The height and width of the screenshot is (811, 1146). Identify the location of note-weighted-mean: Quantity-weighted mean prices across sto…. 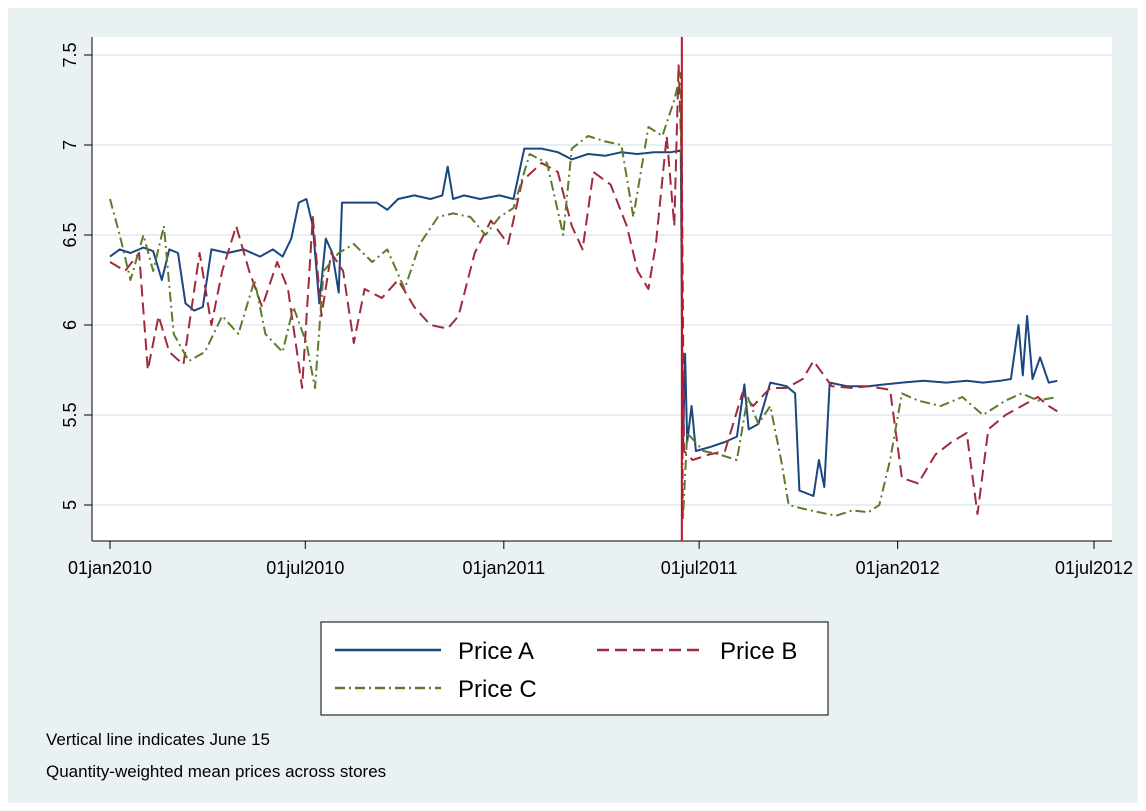
(216, 771).